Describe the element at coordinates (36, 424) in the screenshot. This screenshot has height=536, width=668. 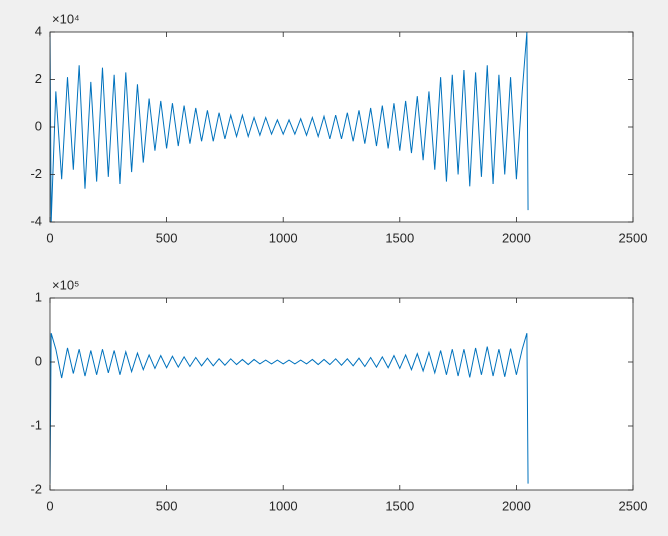
I see `y-tick-label: -1` at that location.